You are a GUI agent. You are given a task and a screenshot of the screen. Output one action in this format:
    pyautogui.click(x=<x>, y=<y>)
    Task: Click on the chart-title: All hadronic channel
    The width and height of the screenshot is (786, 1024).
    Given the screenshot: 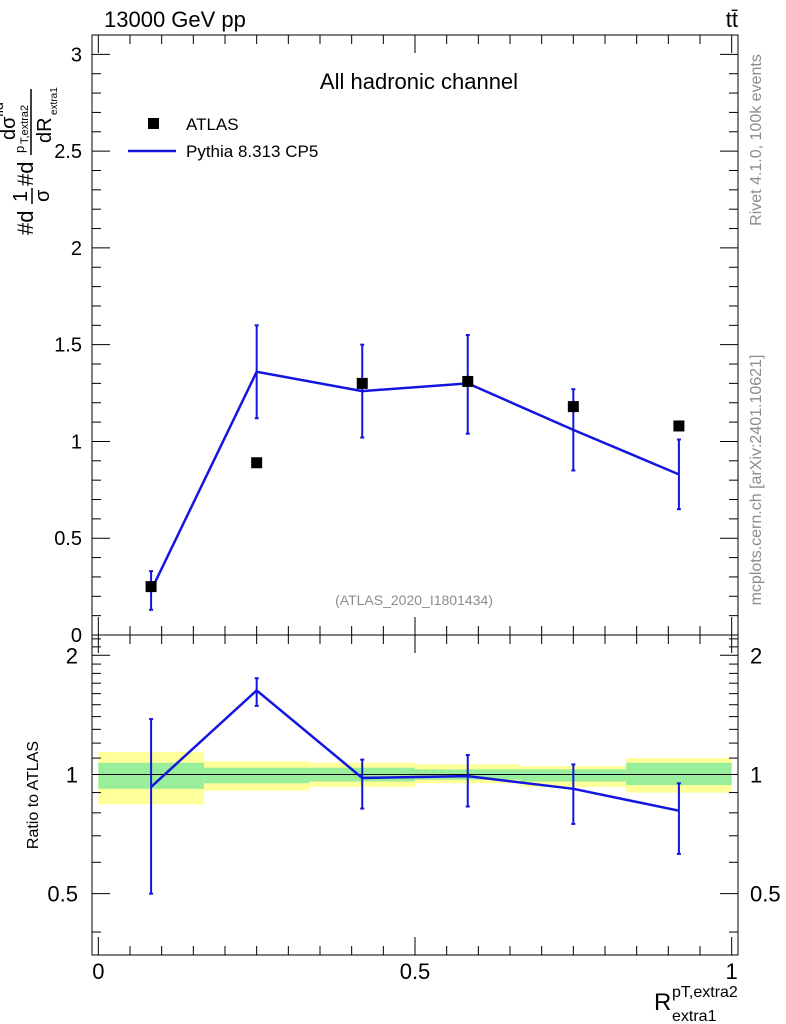 What is the action you would take?
    pyautogui.click(x=419, y=81)
    